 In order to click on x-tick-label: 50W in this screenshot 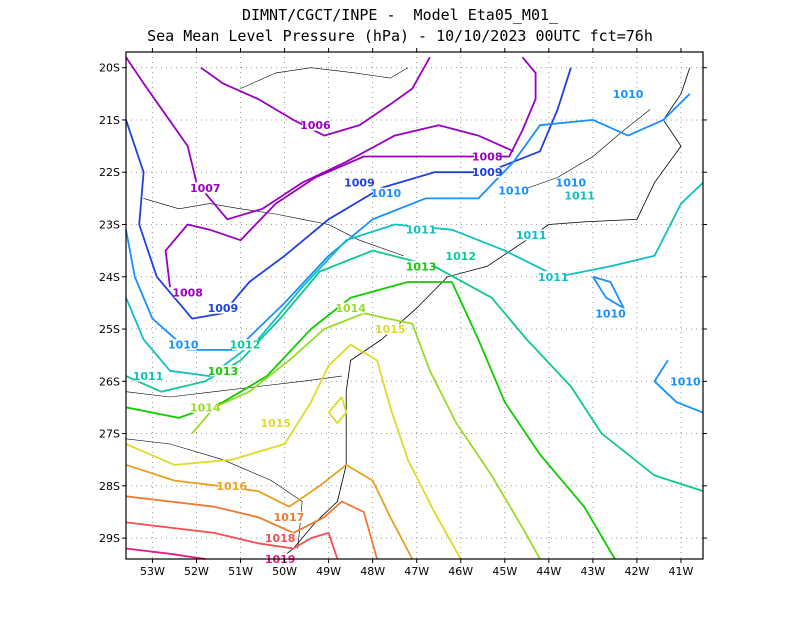, I will do `click(284, 571)`.